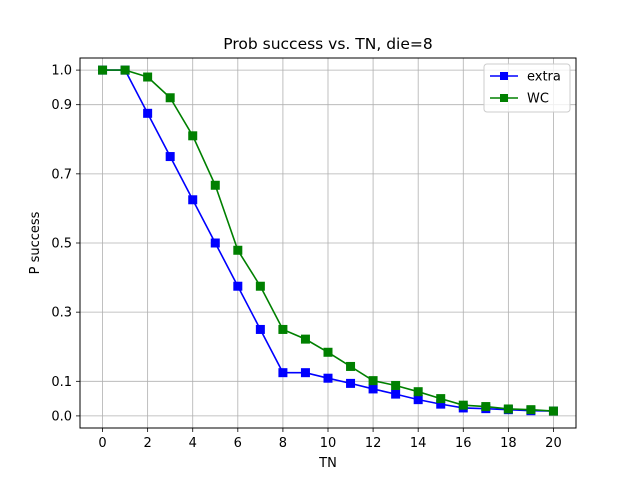  What do you see at coordinates (147, 443) in the screenshot?
I see `x-tick-label: 2` at bounding box center [147, 443].